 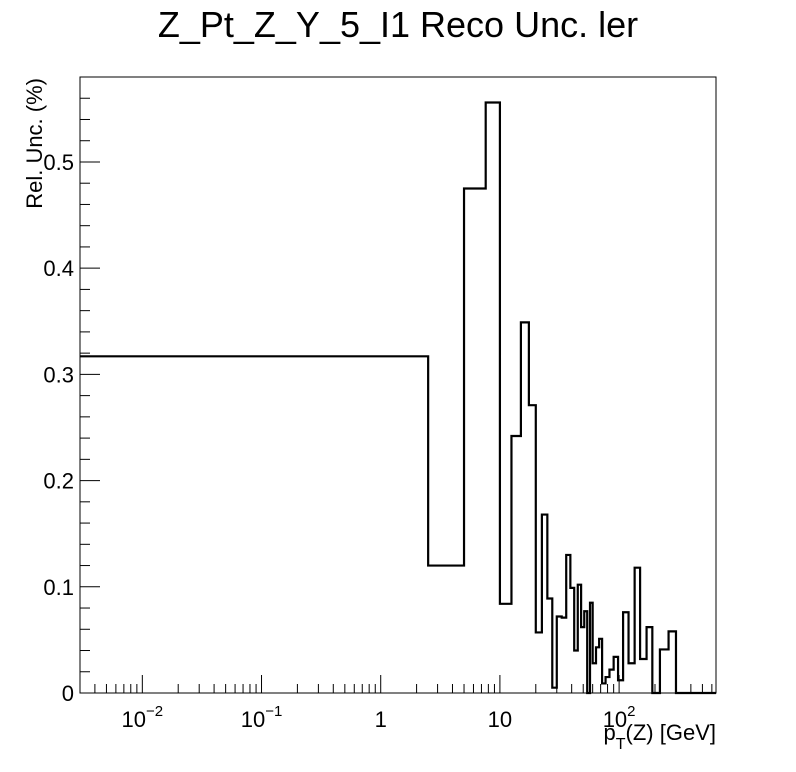 What do you see at coordinates (58, 162) in the screenshot?
I see `y-tick-label: 0.5` at bounding box center [58, 162].